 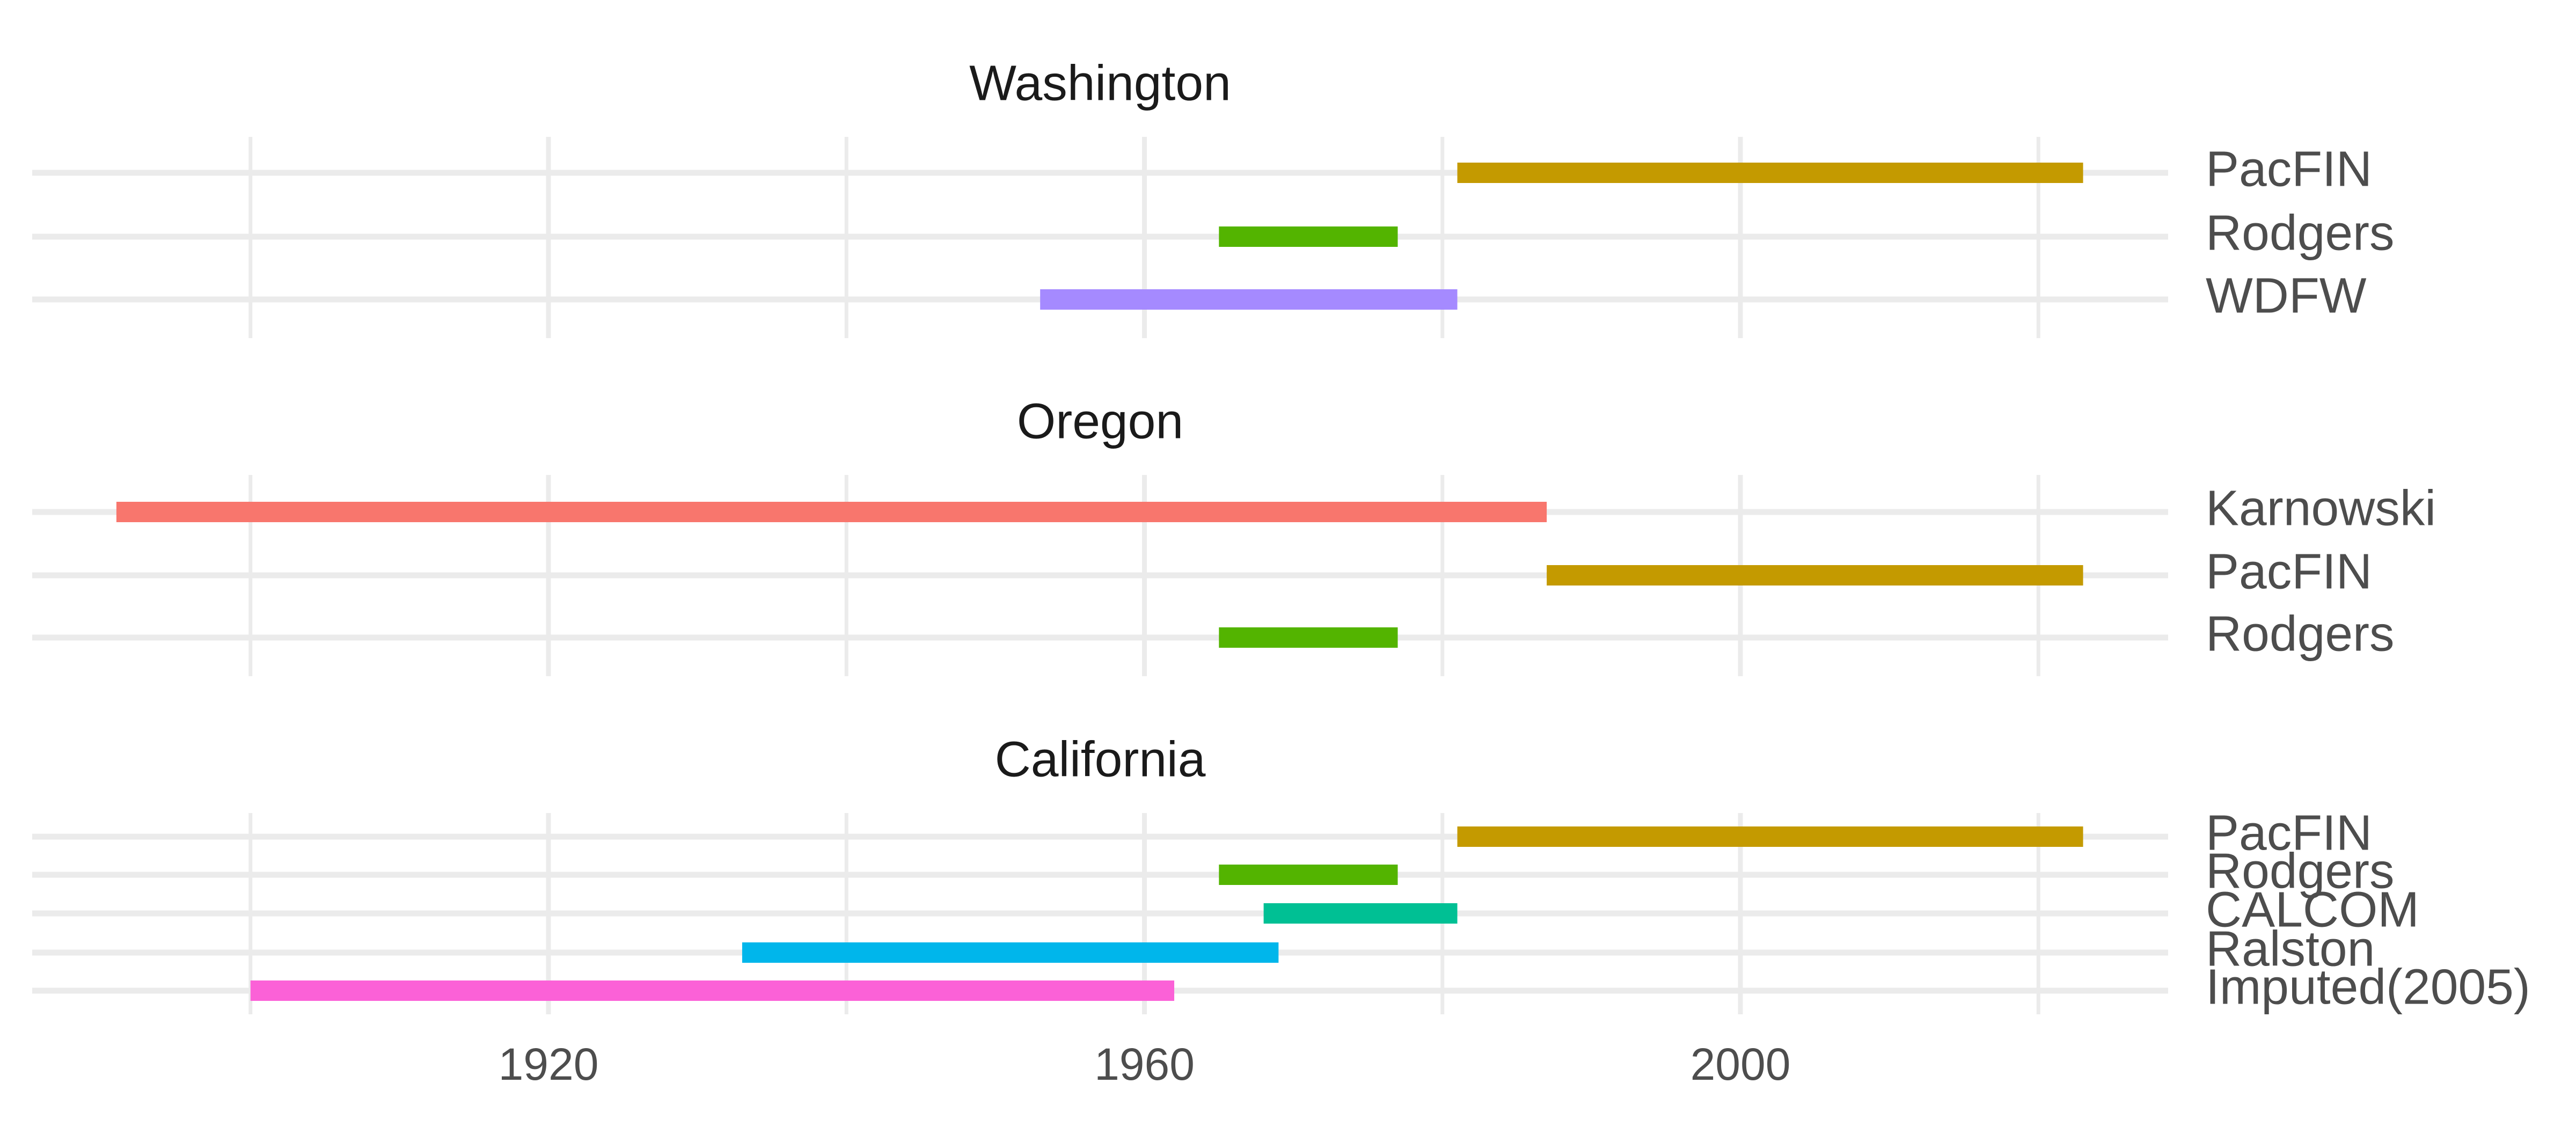 What do you see at coordinates (2290, 949) in the screenshot?
I see `y-tick-label: Ralston` at bounding box center [2290, 949].